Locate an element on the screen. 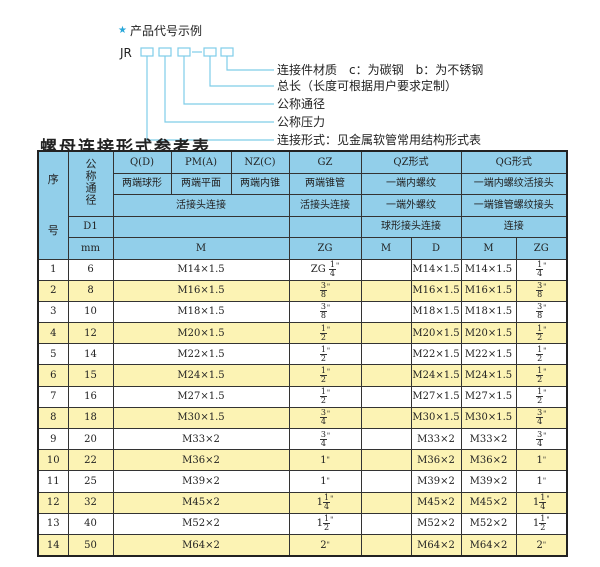 The image size is (600, 567). table-cell: M27×1.5 is located at coordinates (201, 396).